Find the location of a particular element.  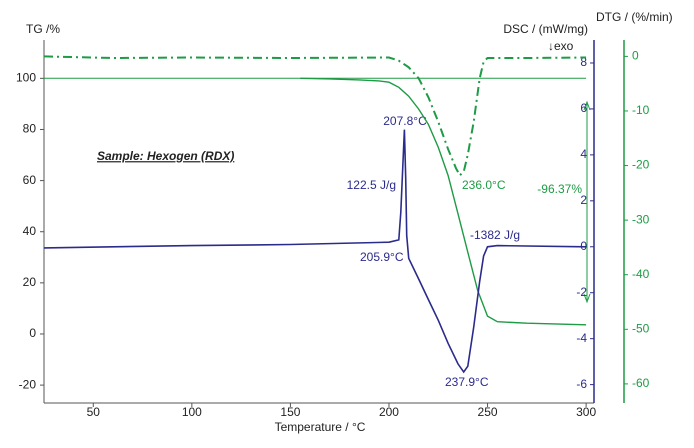

annotation: 122.5 J/g is located at coordinates (371, 185).